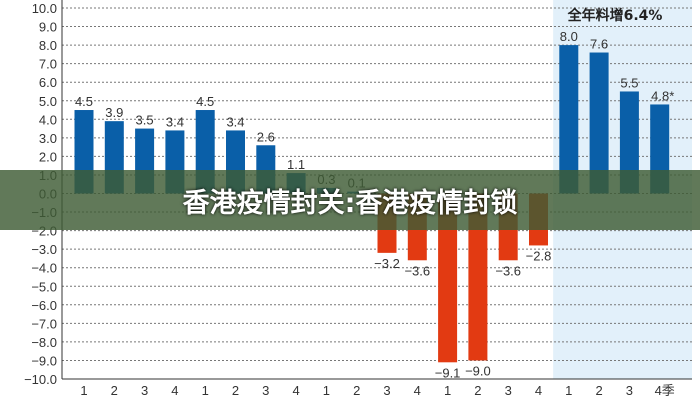 The height and width of the screenshot is (400, 700). What do you see at coordinates (387, 263) in the screenshot?
I see `data-label: −3.2` at bounding box center [387, 263].